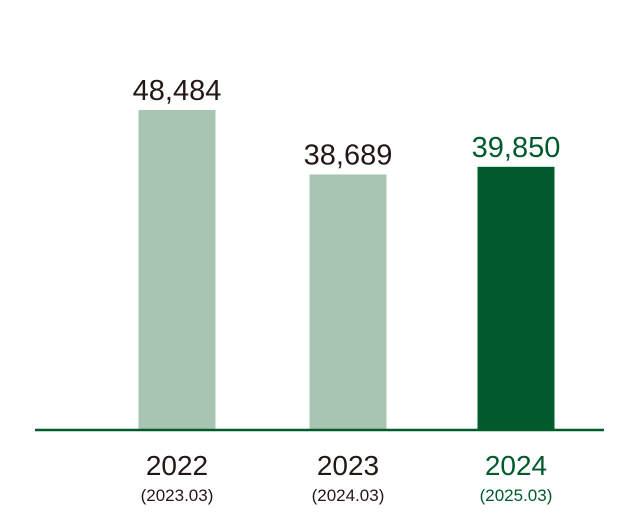 The image size is (624, 513). I want to click on category-label-2023: 2023, so click(348, 465).